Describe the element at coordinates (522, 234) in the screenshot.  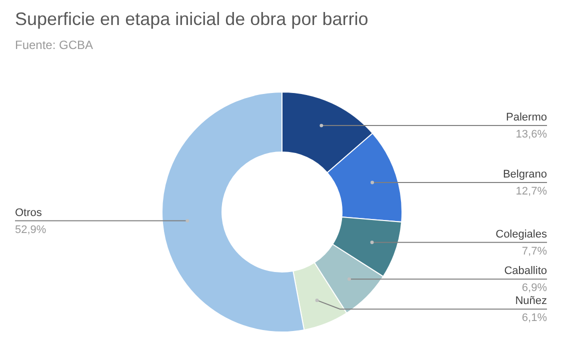
I see `slice-label: Colegiales` at that location.